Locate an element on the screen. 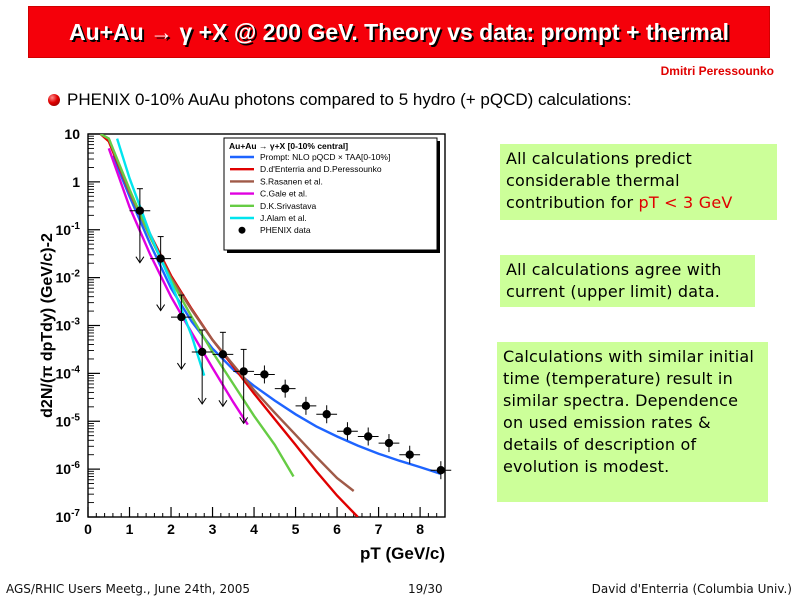  y-tick-label: 10⁻³ is located at coordinates (68, 325).